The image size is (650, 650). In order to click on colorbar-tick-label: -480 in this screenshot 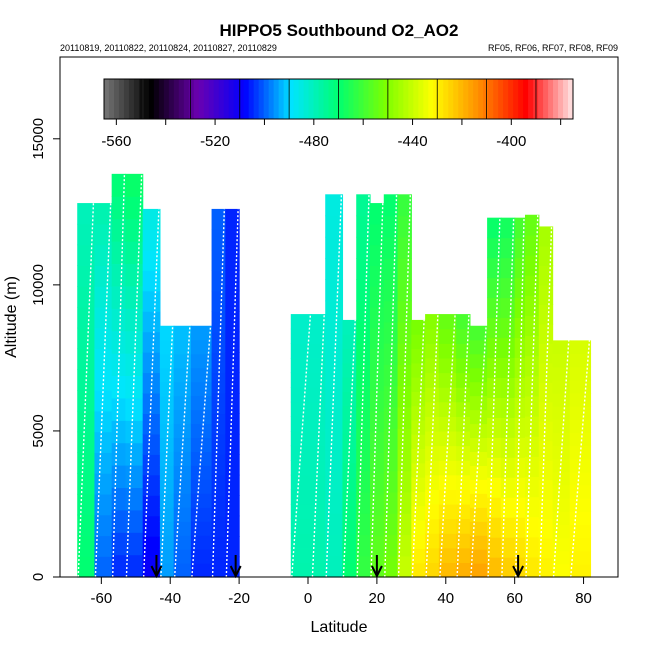, I will do `click(314, 141)`.